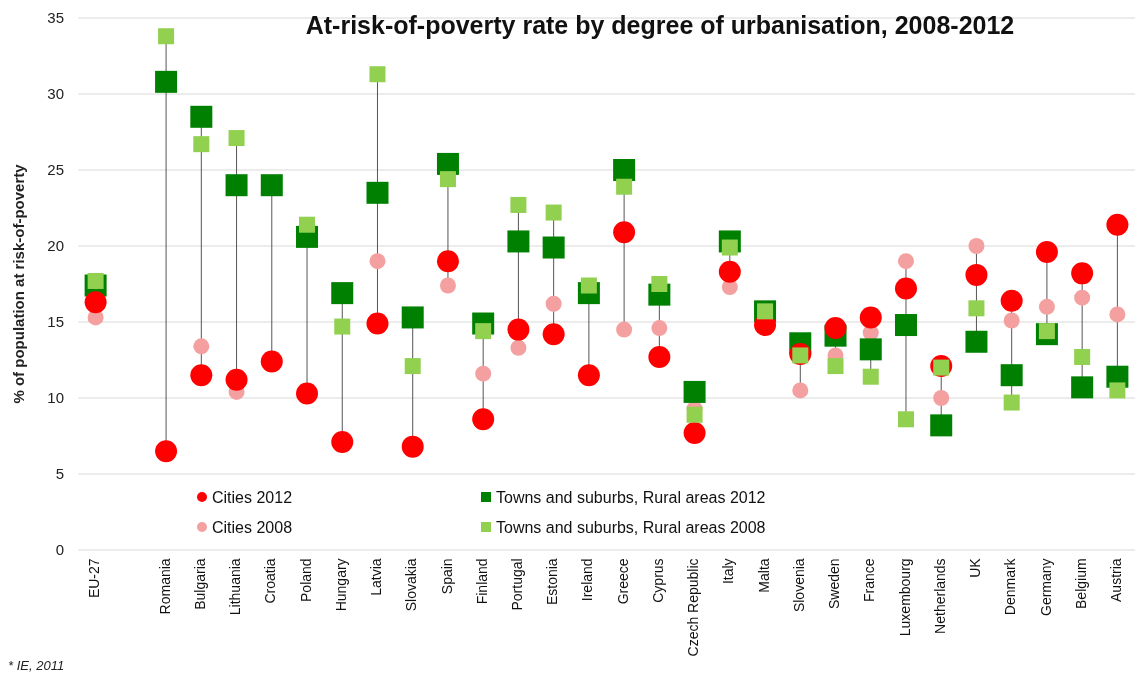  I want to click on x-tick-label: Bulgaria, so click(199, 584).